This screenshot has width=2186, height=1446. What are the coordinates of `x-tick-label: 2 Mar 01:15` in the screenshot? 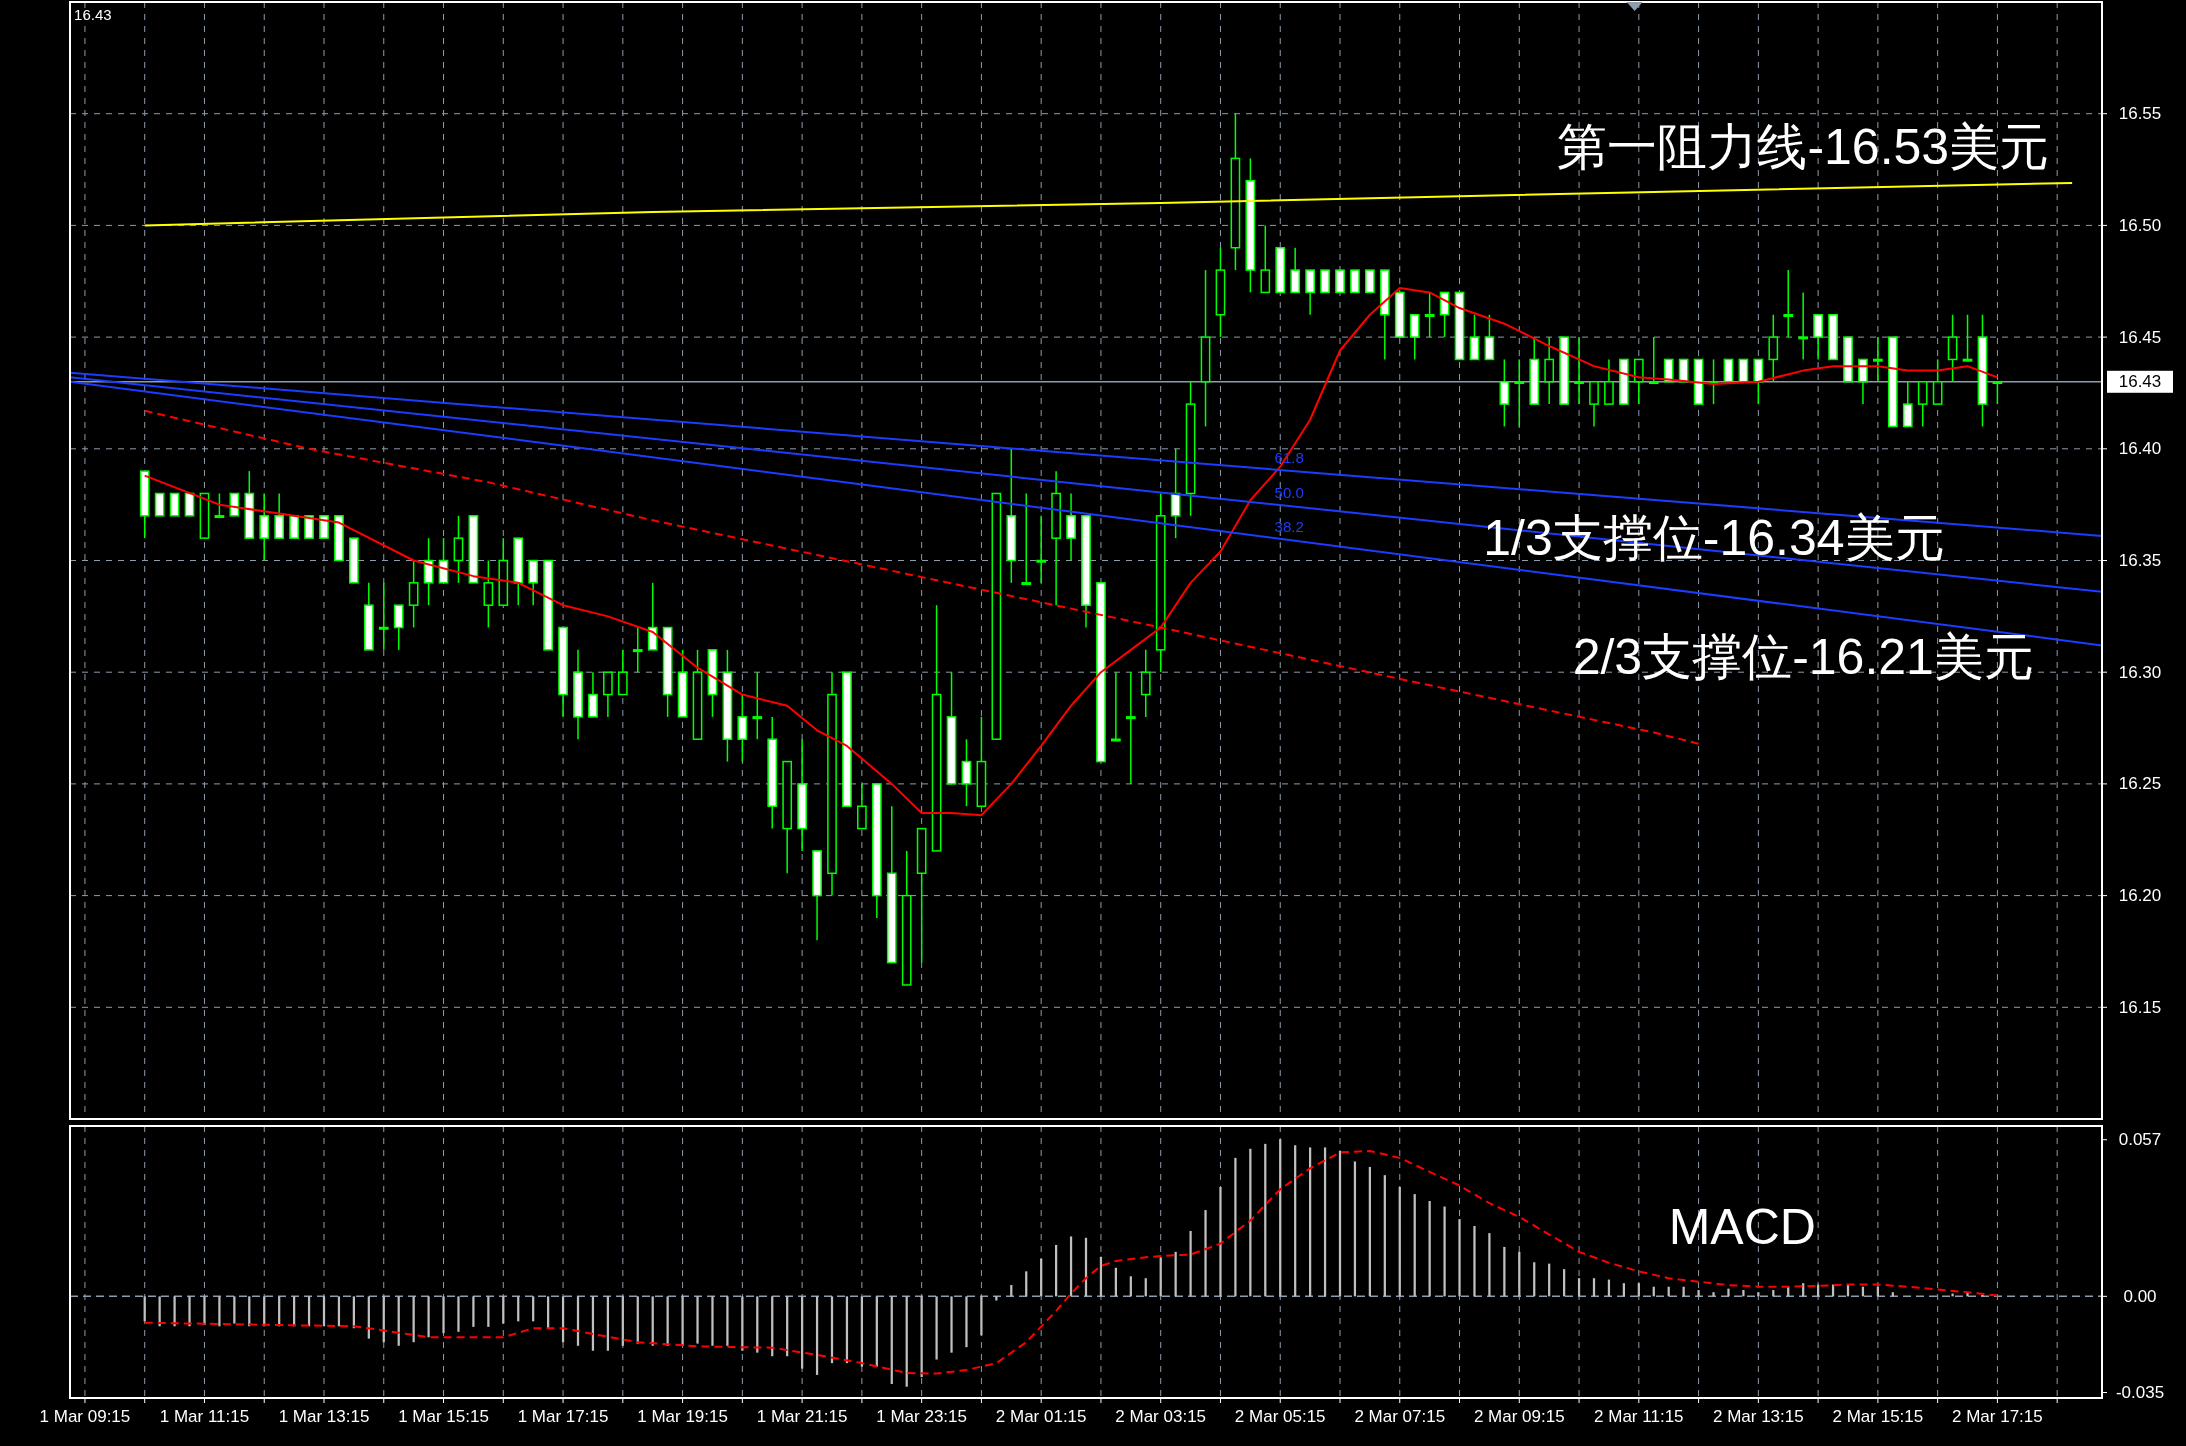 It's located at (1041, 1416).